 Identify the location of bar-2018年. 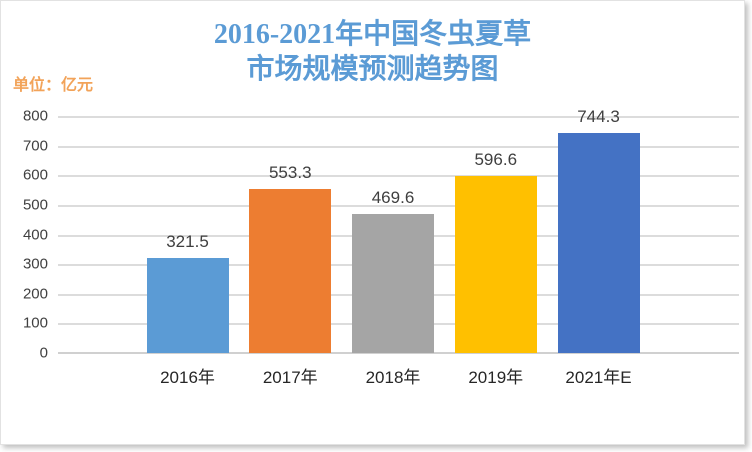
(393, 283).